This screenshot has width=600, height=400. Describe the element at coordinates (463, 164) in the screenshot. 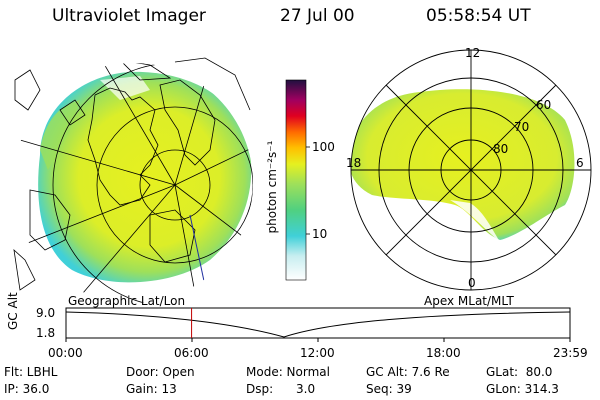

I see `aurora-emission-mag` at that location.